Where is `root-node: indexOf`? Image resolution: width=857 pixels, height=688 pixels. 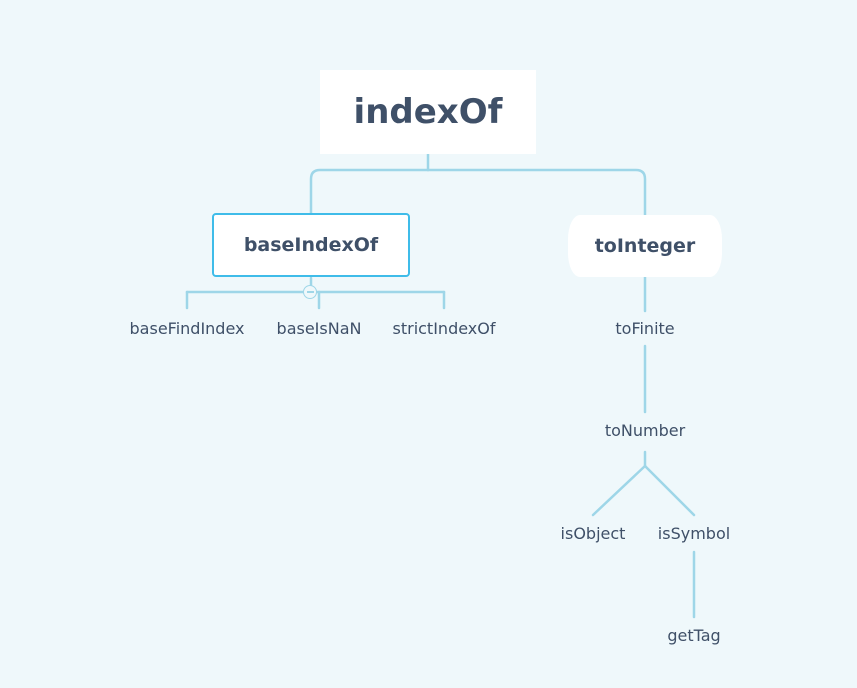
root-node: indexOf is located at coordinates (428, 112).